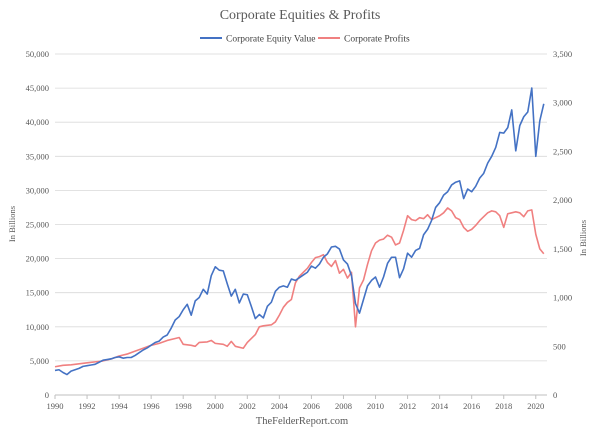 The width and height of the screenshot is (600, 435). Describe the element at coordinates (300, 15) in the screenshot. I see `chart-title: Corporate Equities & Profits` at that location.